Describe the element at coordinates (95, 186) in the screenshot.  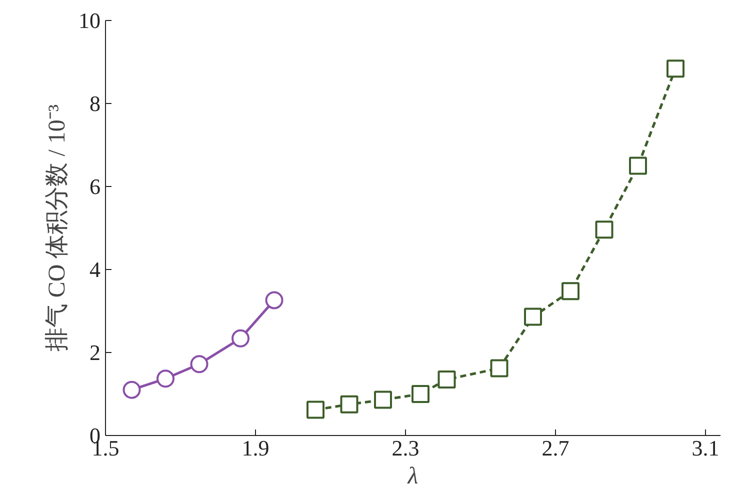
I see `y-tick-label: 6` at that location.